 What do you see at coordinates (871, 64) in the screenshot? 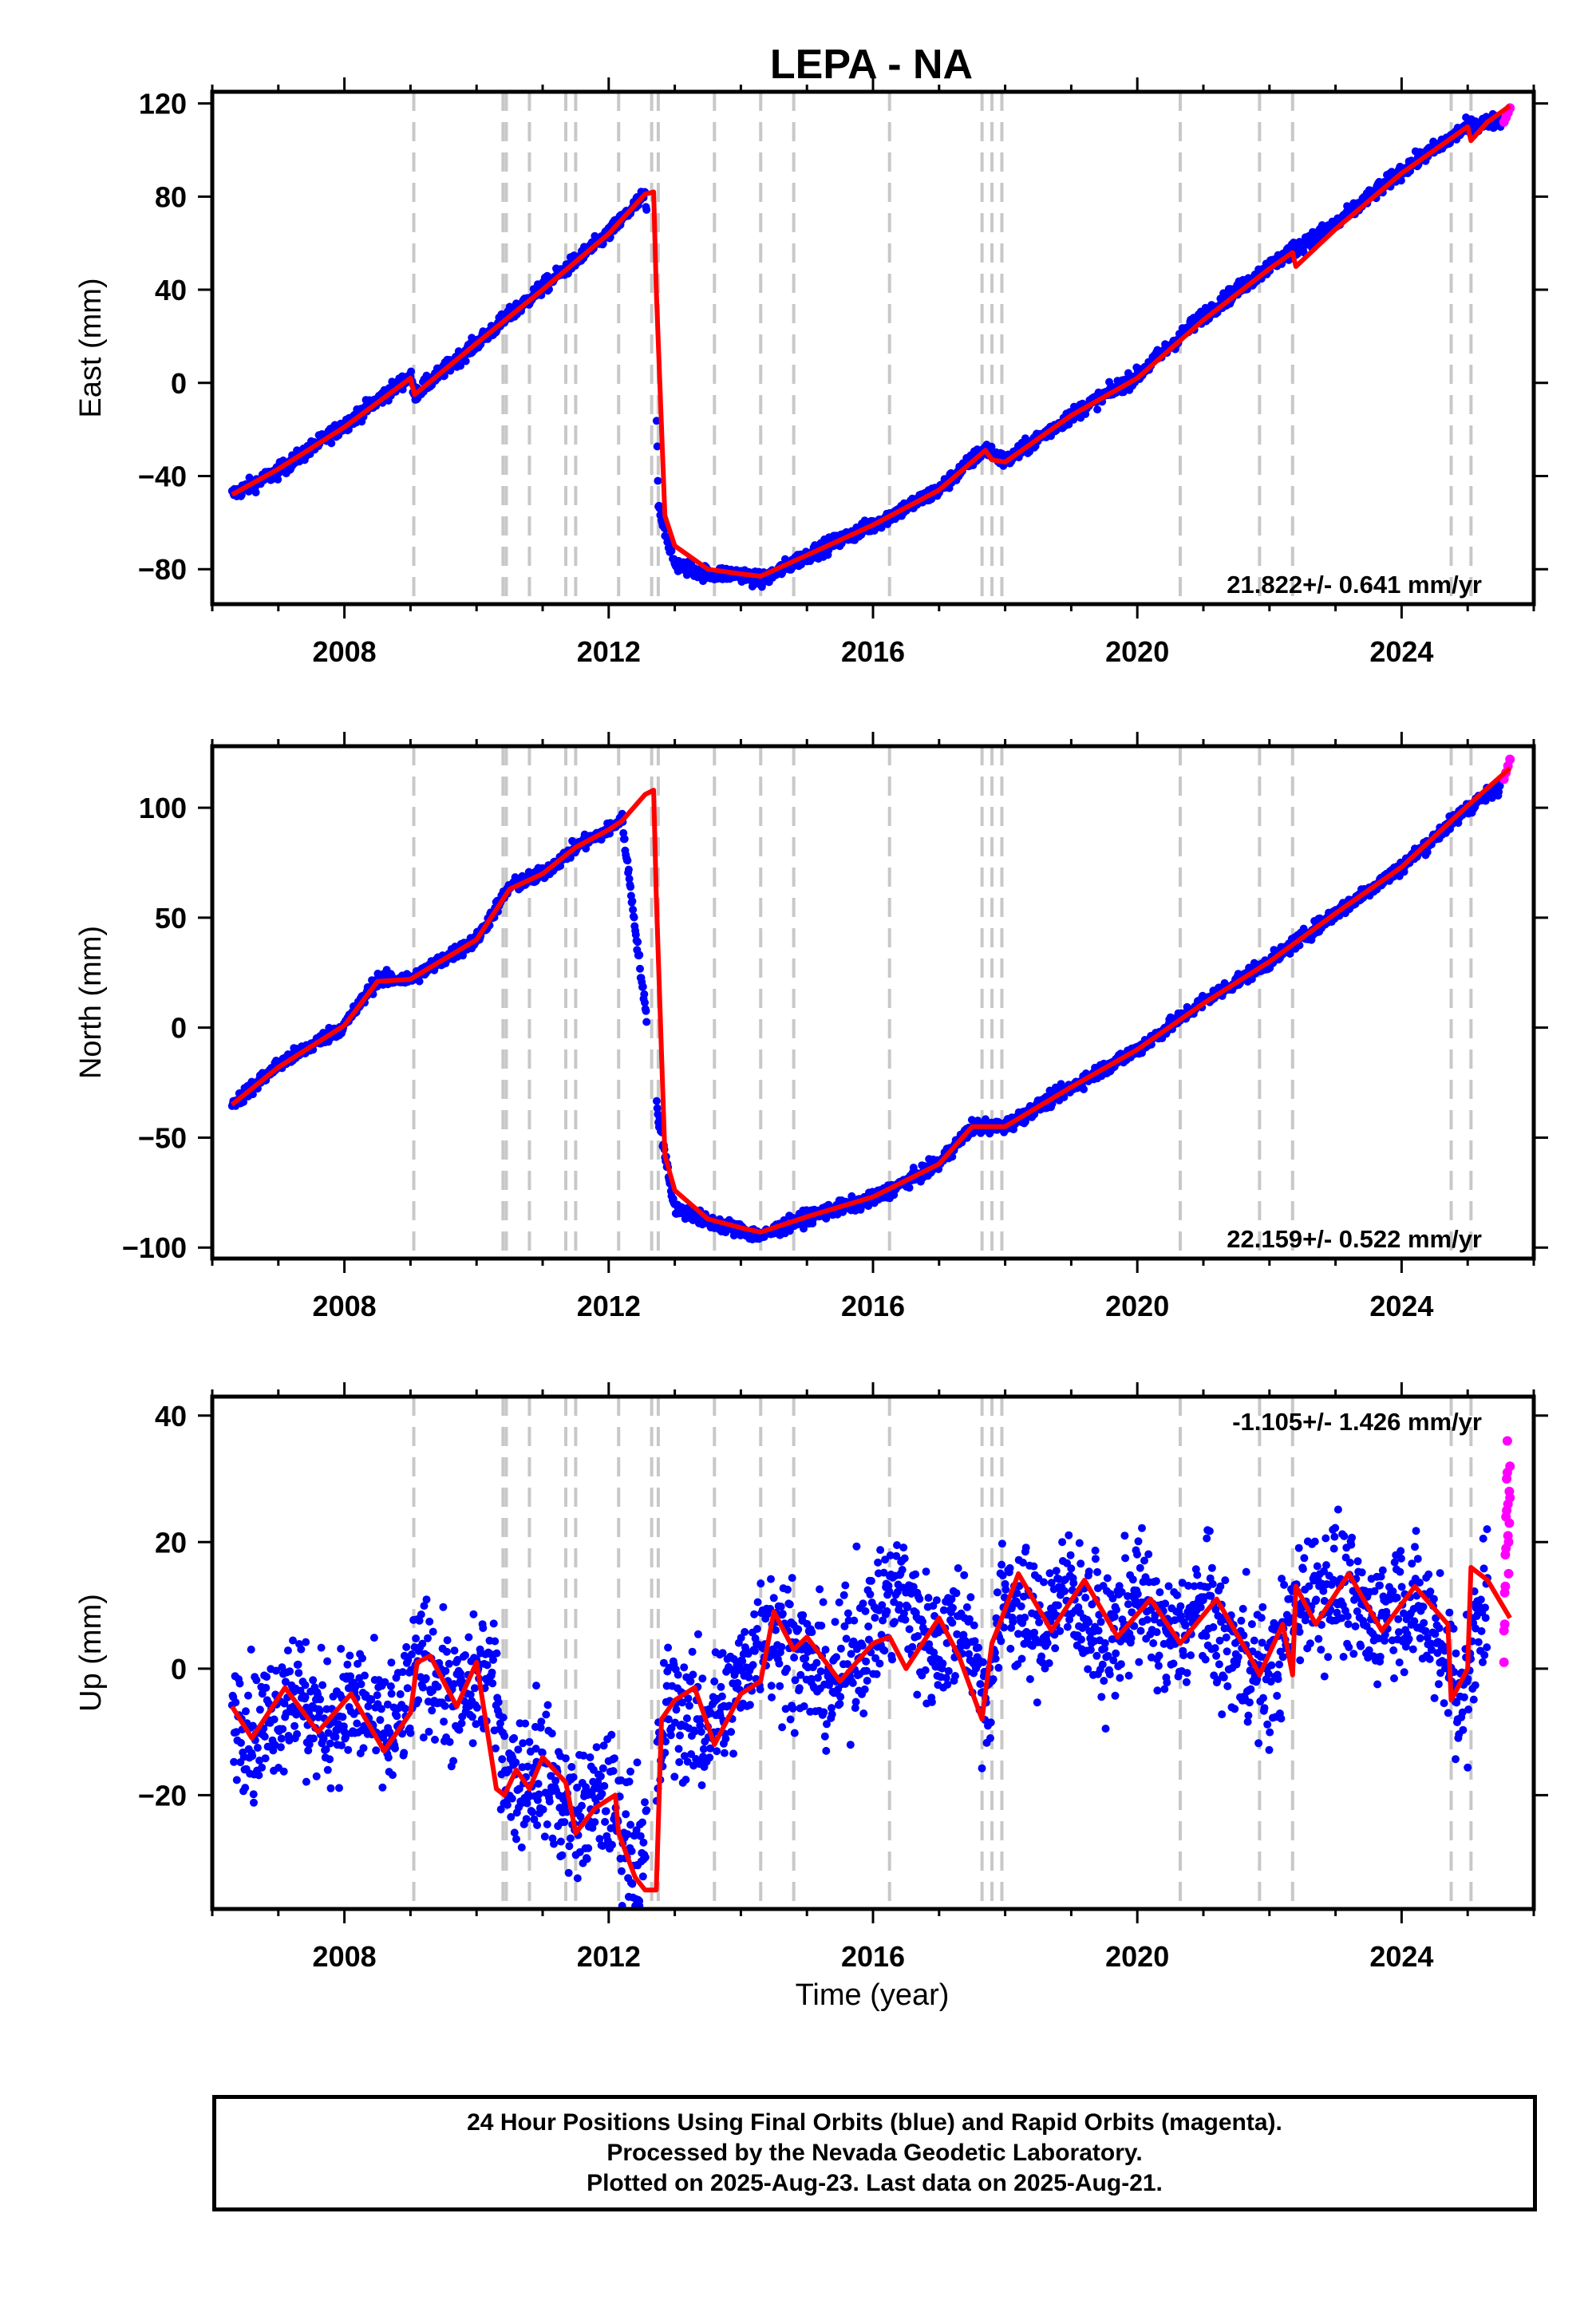
I see `chart-title: LEPA - NA` at bounding box center [871, 64].